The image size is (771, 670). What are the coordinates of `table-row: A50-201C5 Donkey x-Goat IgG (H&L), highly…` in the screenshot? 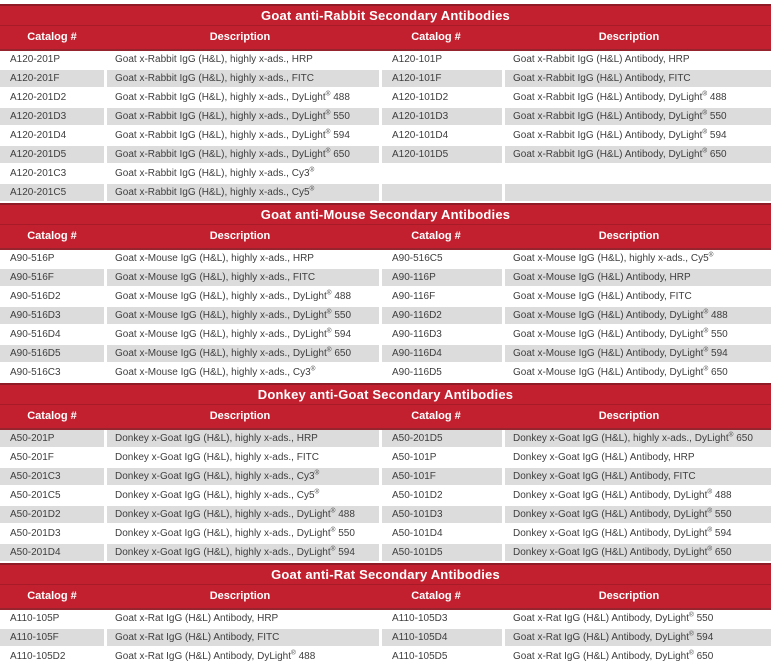 It's located at (385, 496).